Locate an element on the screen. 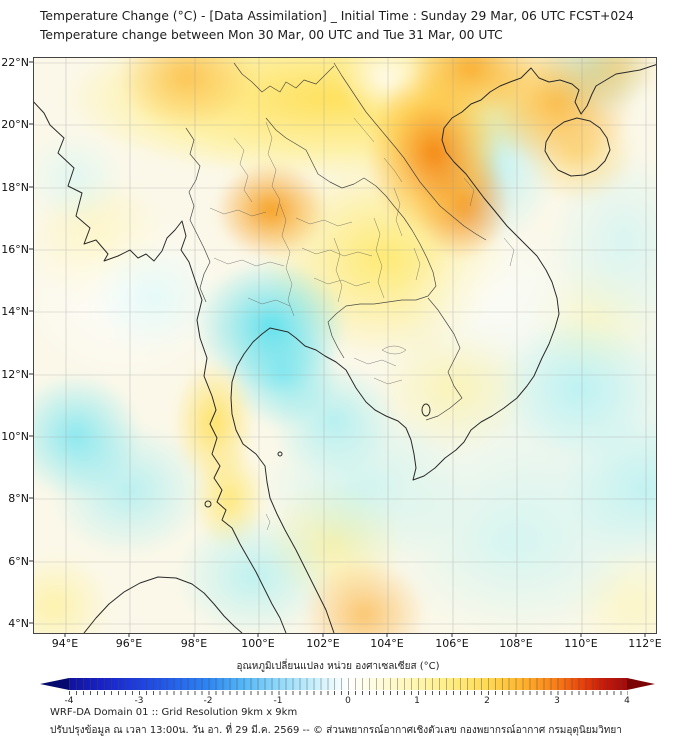 The height and width of the screenshot is (756, 676). colorbar-gradient is located at coordinates (348, 684).